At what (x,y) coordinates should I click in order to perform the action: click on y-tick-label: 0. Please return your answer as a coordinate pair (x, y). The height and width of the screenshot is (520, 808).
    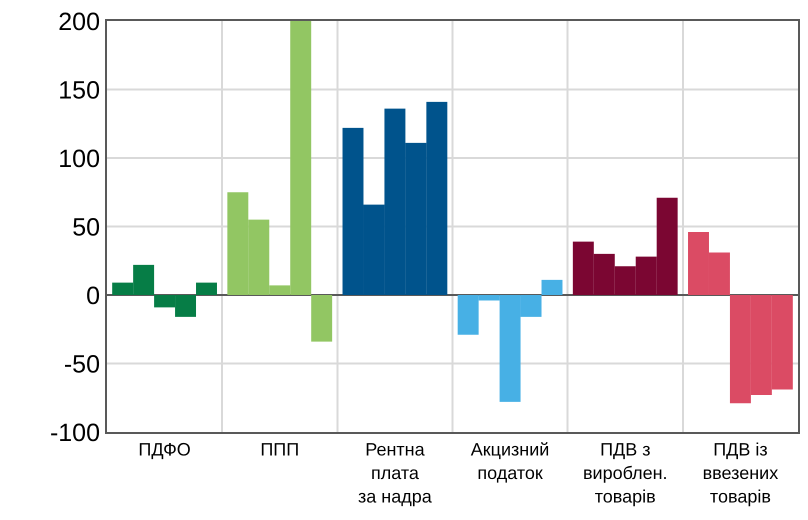
    Looking at the image, I should click on (93, 296).